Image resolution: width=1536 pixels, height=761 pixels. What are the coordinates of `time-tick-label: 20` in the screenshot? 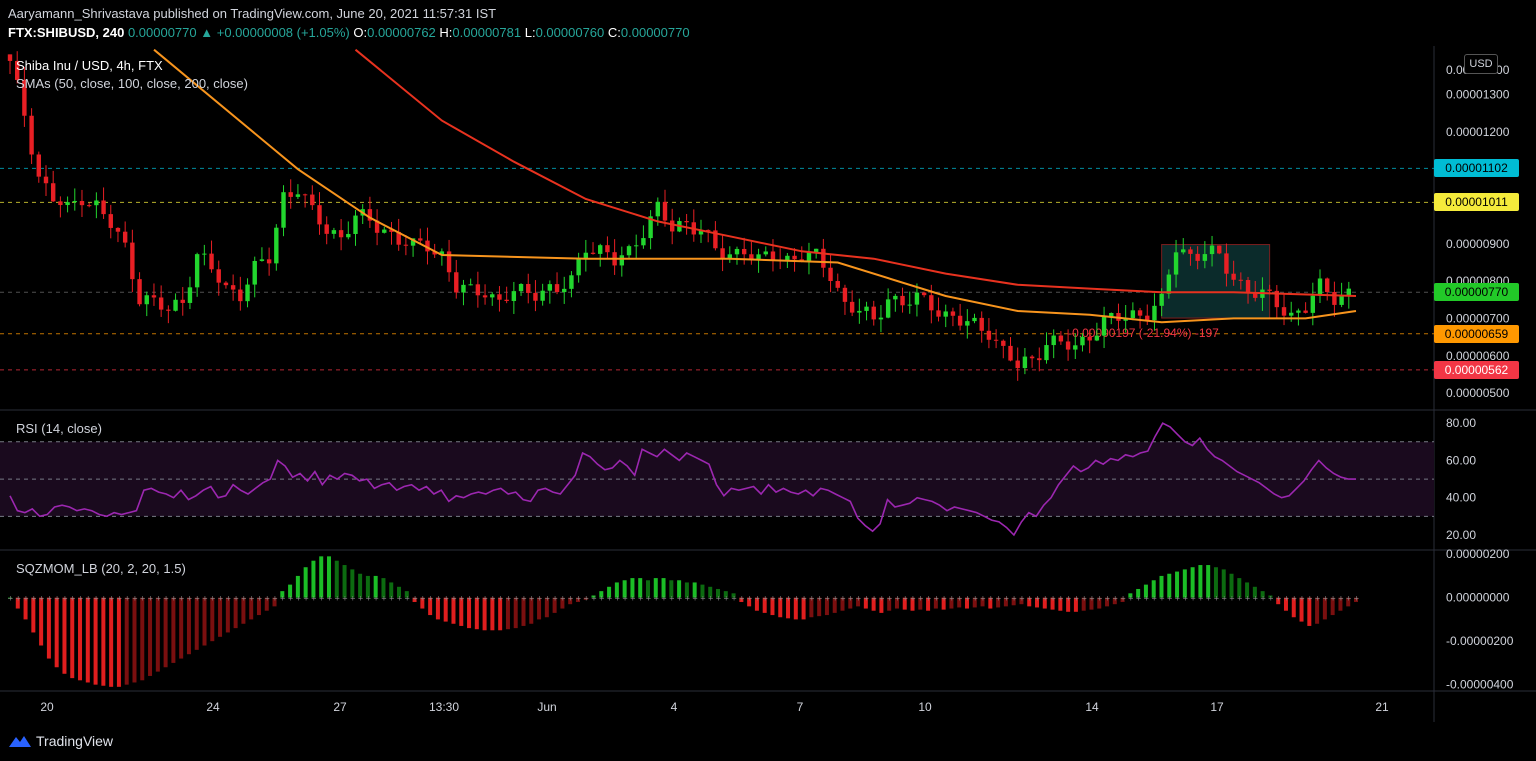 It's located at (47, 707).